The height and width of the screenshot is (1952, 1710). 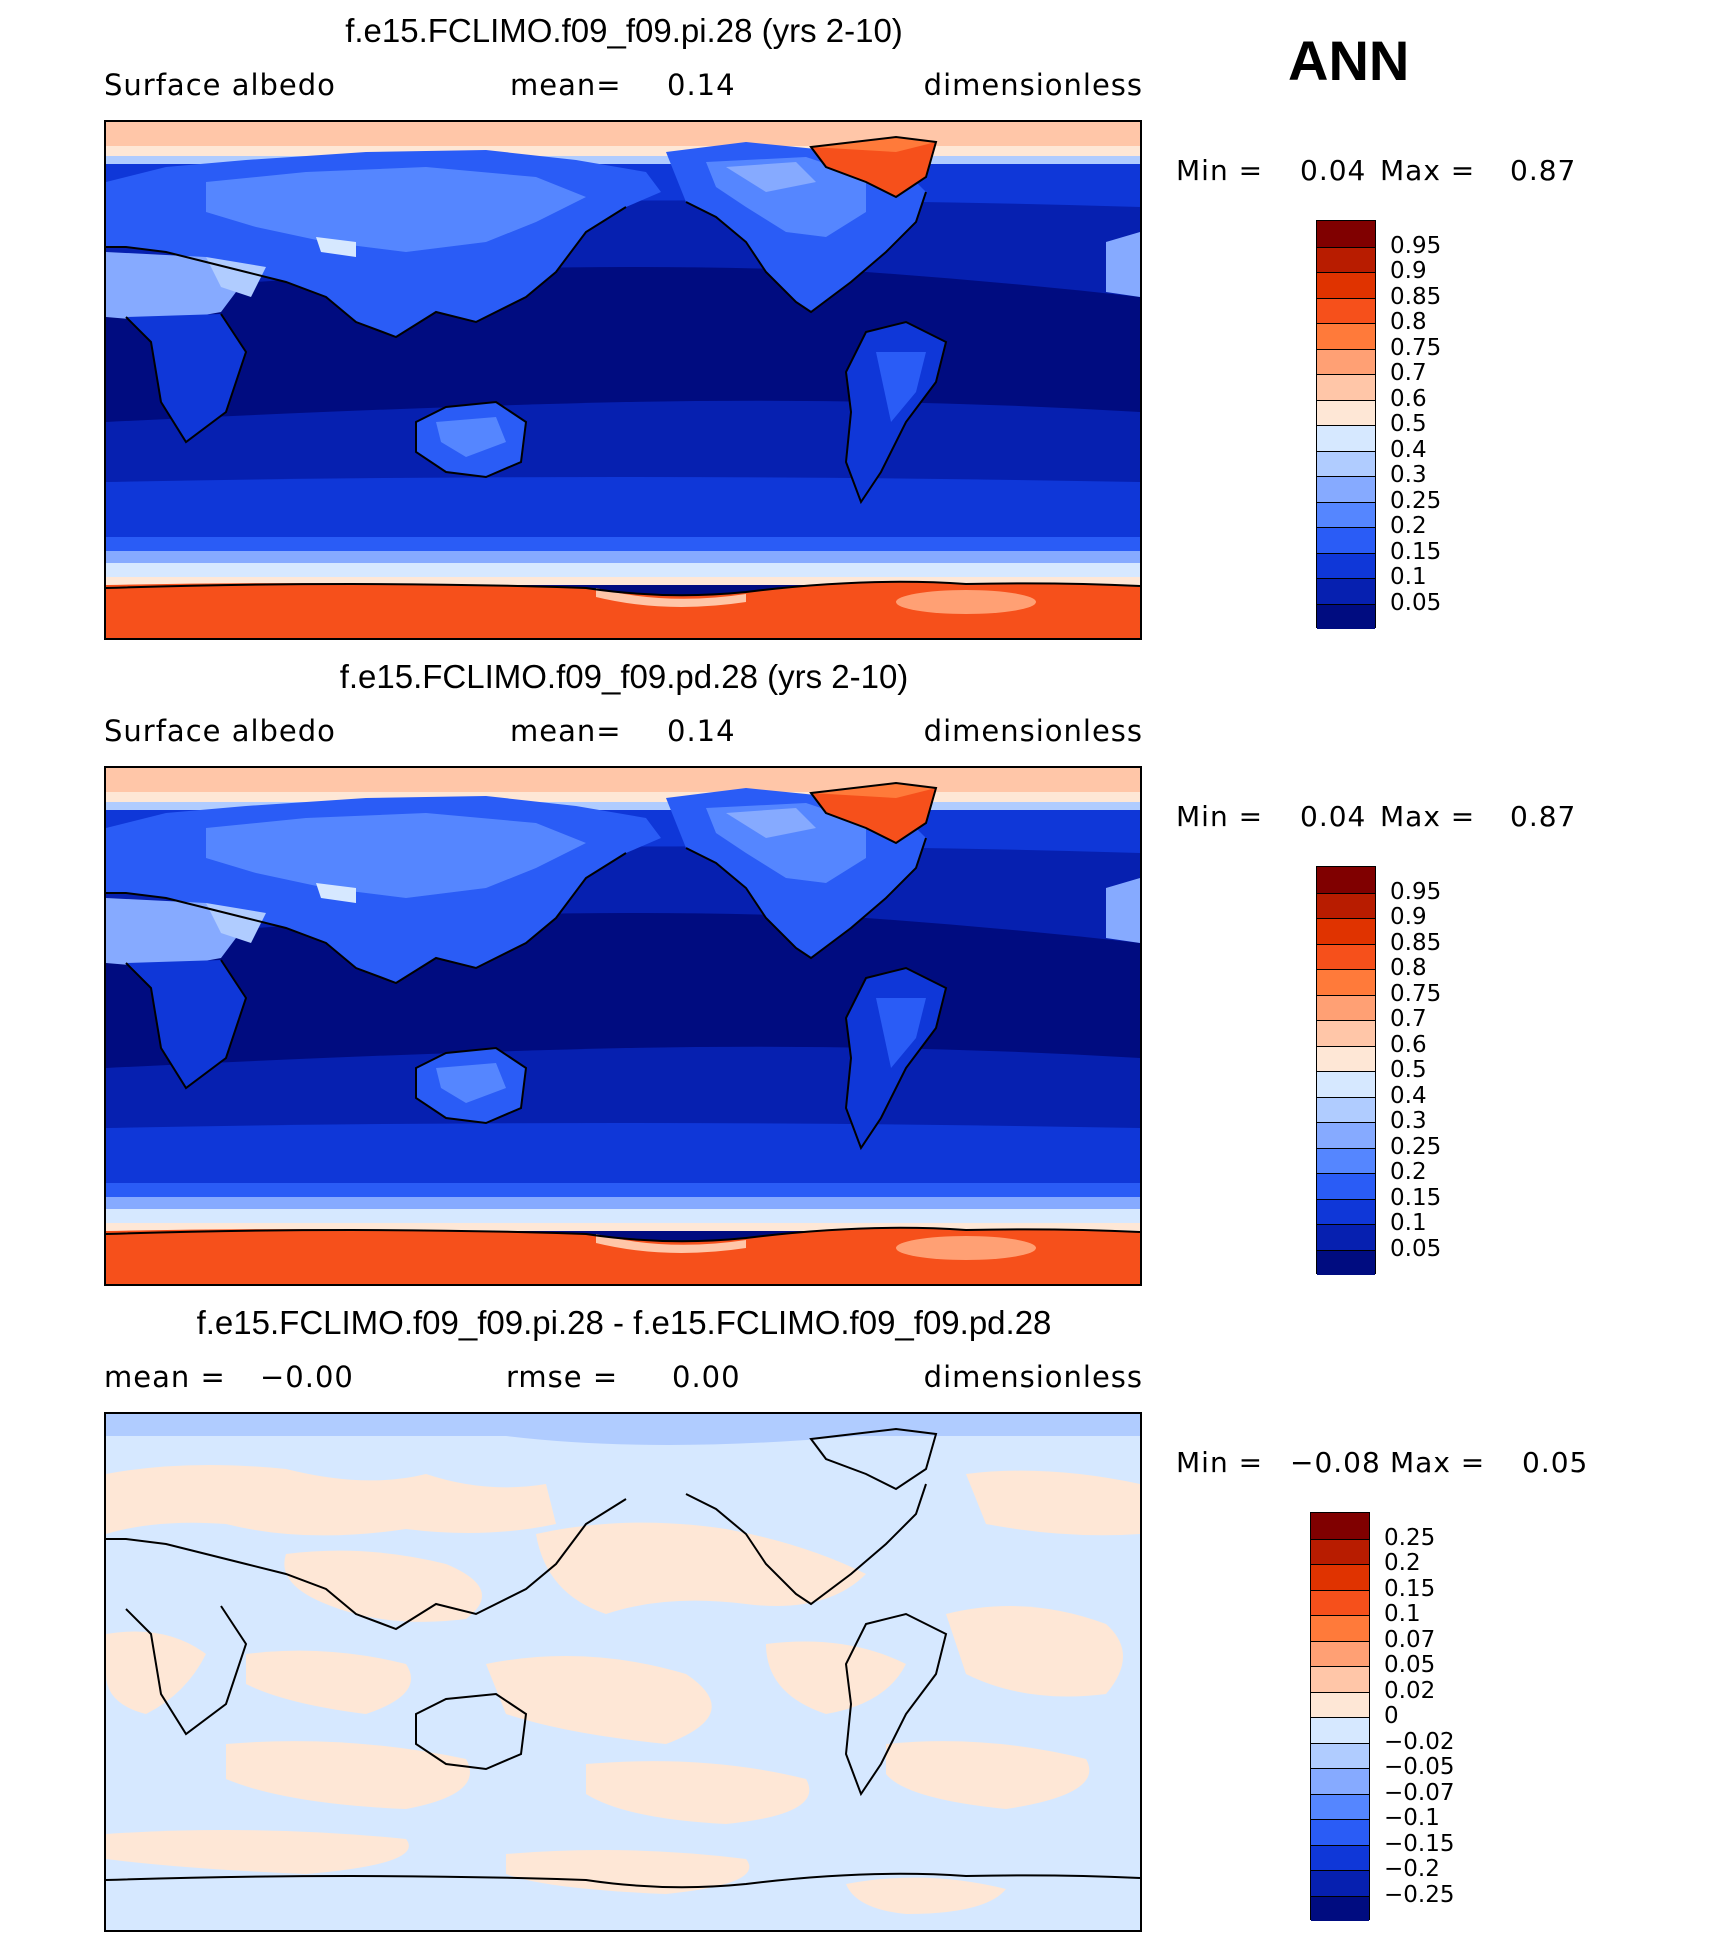 What do you see at coordinates (873, 813) in the screenshot?
I see `greenland` at bounding box center [873, 813].